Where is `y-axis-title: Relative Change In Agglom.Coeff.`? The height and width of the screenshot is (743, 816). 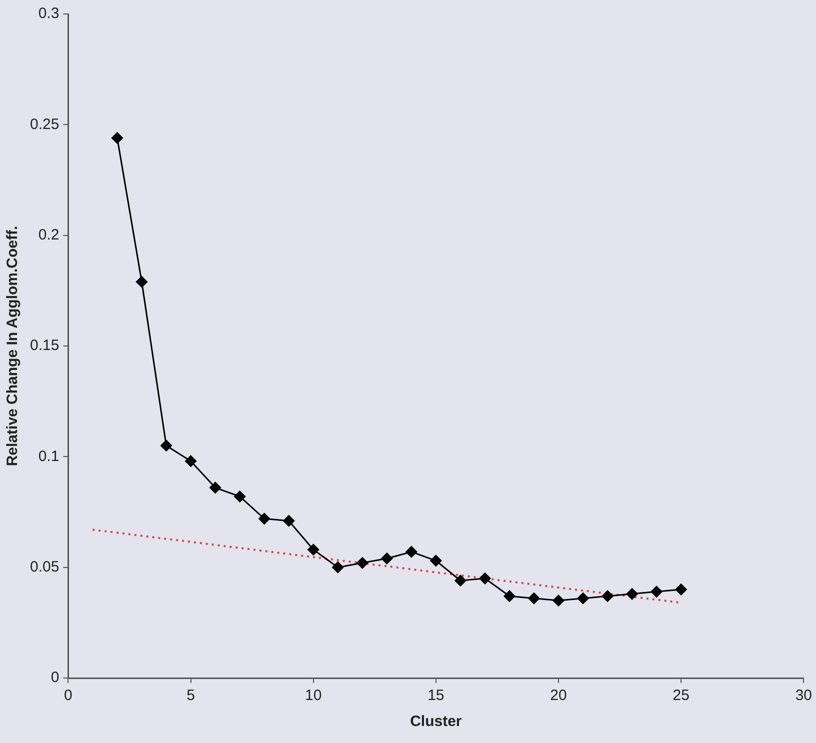 y-axis-title: Relative Change In Agglom.Coeff. is located at coordinates (13, 346).